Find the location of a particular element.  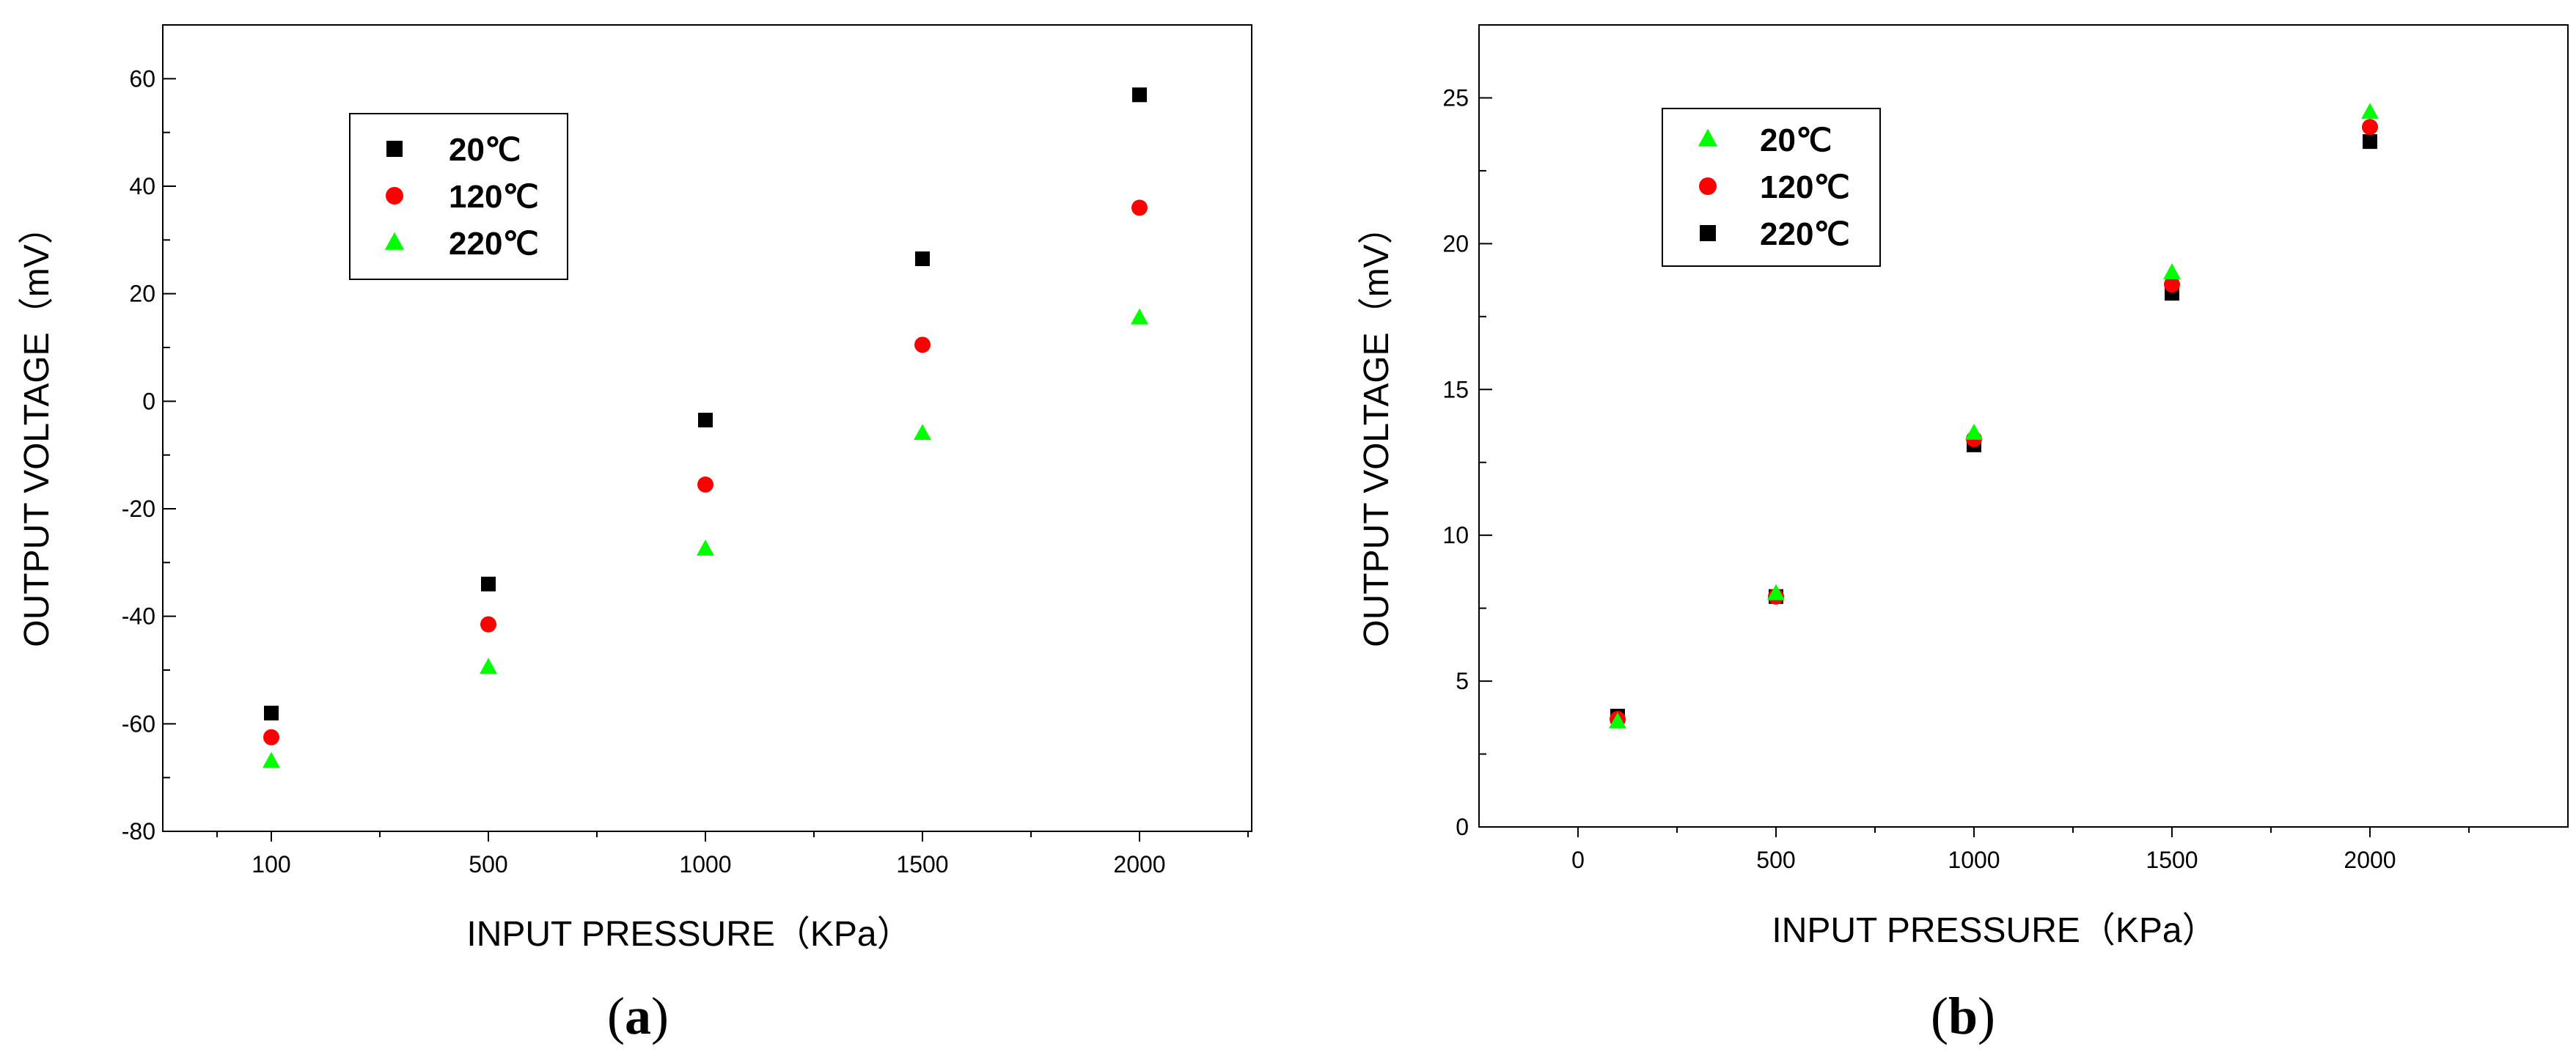

y-tick-label: 40 is located at coordinates (142, 186).